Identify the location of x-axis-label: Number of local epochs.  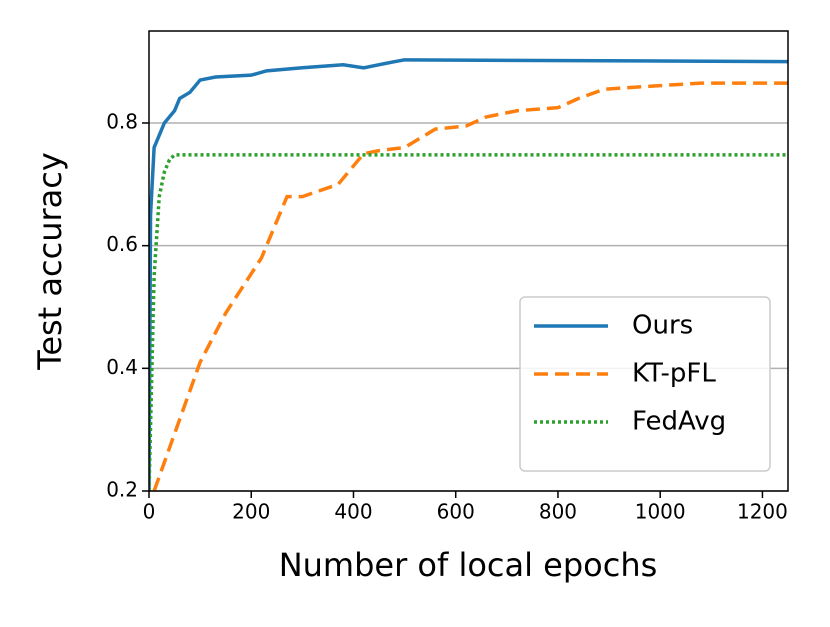
(468, 565).